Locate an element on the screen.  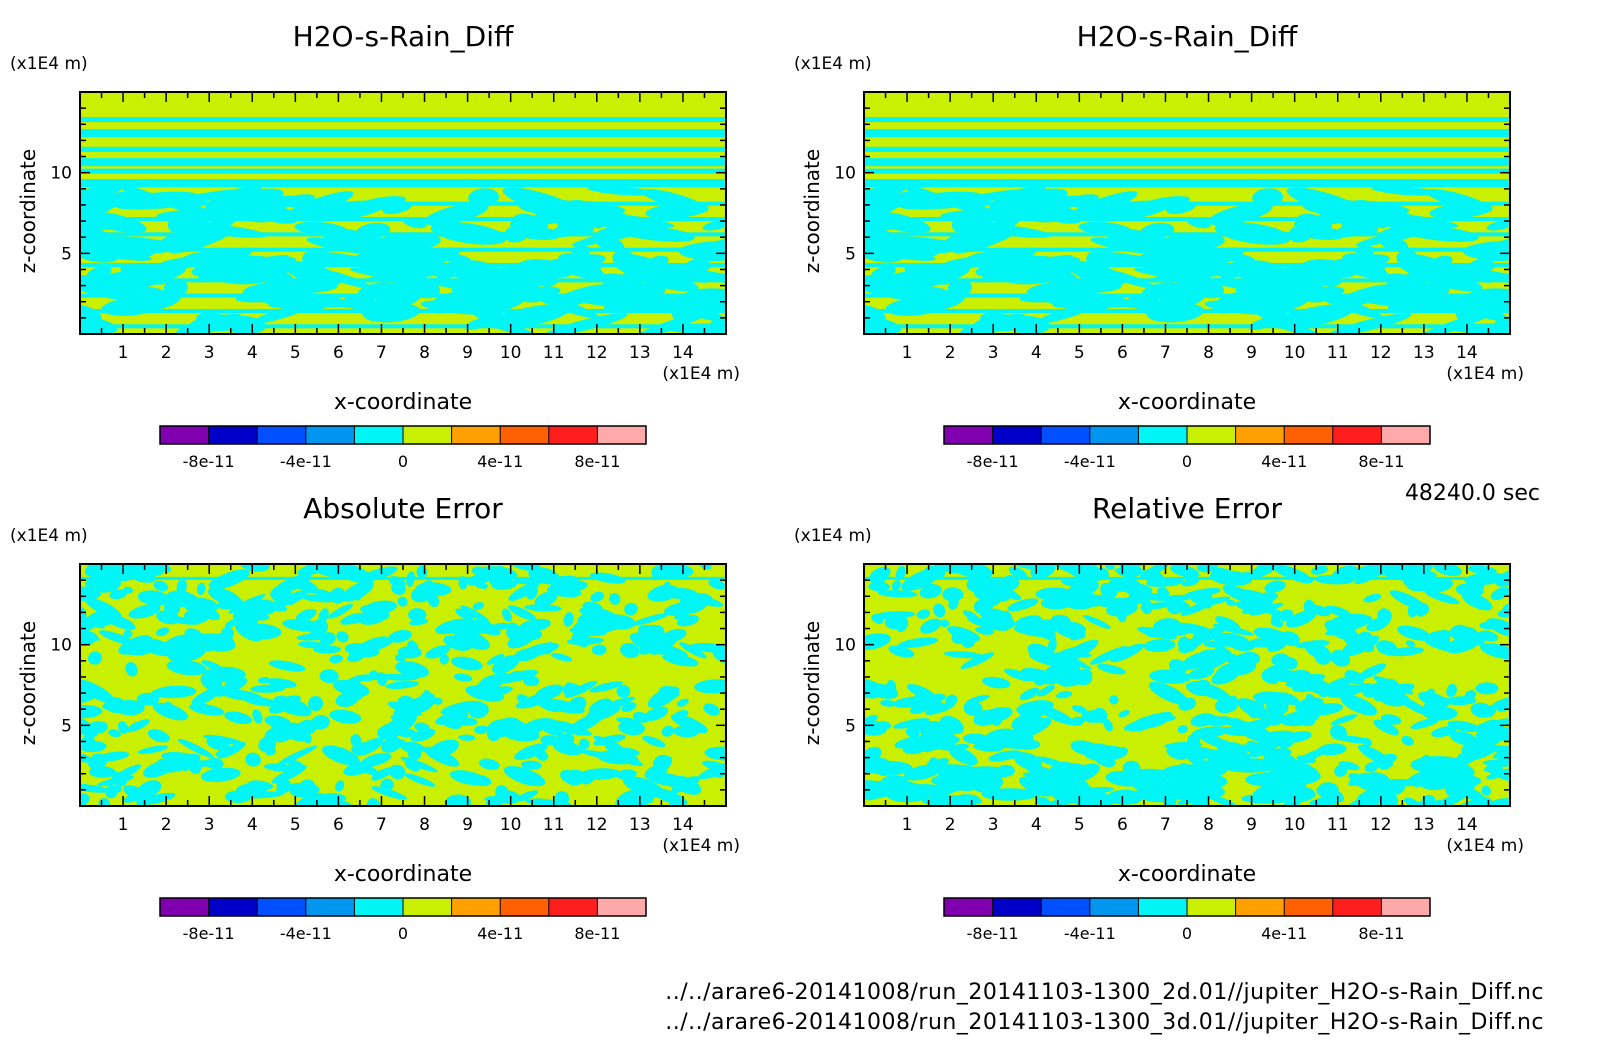
x-tick-label: 6 is located at coordinates (1122, 825).